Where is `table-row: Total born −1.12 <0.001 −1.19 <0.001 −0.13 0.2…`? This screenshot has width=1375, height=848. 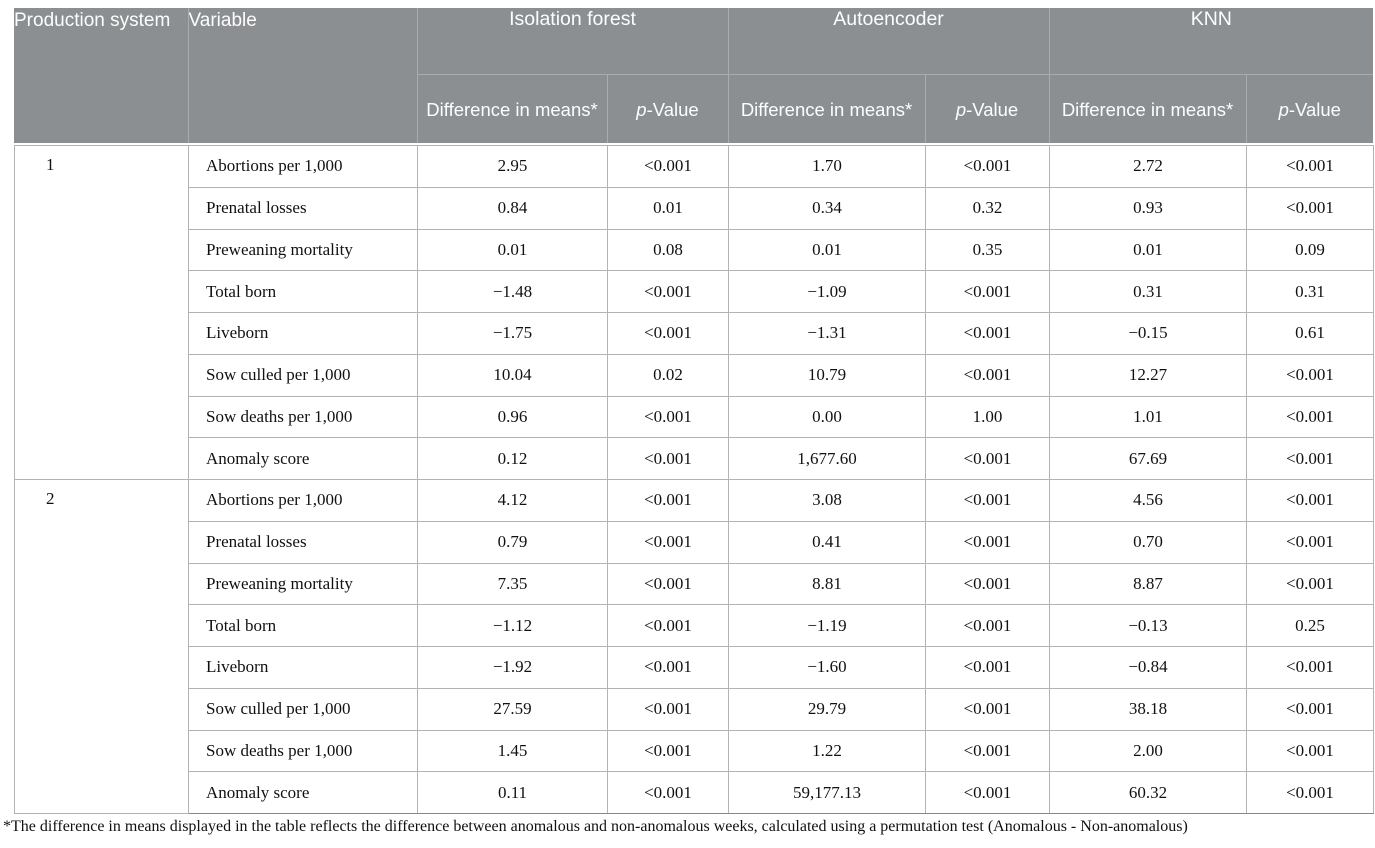 table-row: Total born −1.12 <0.001 −1.19 <0.001 −0.13 0.2… is located at coordinates (694, 625).